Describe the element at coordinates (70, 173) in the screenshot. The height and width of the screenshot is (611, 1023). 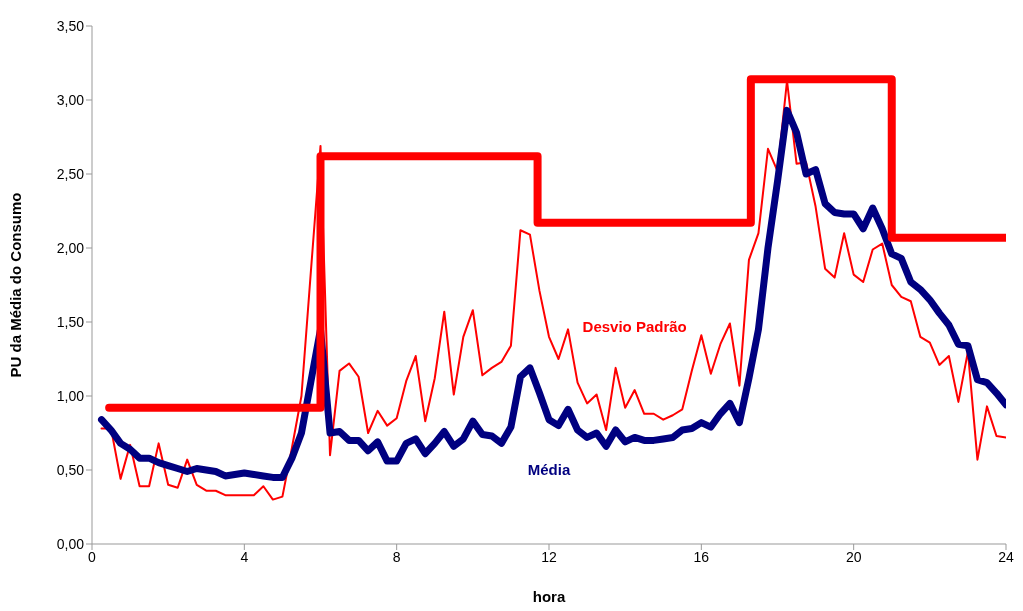
I see `y-tick-label: 2,50` at that location.